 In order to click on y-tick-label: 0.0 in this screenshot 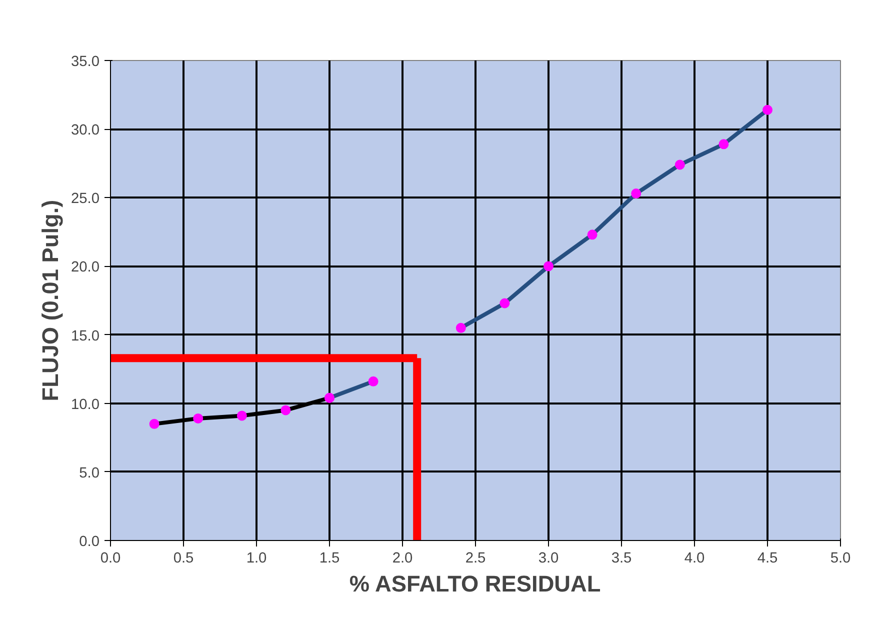, I will do `click(89, 542)`.